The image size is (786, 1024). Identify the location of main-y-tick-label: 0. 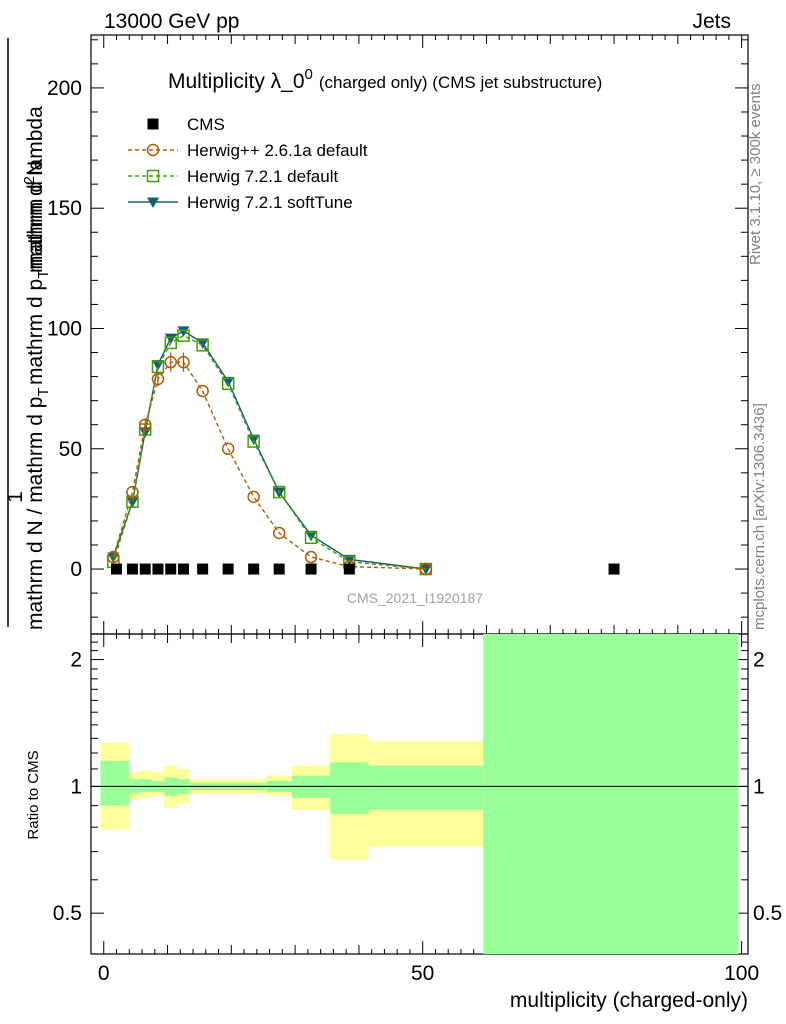
(76, 569).